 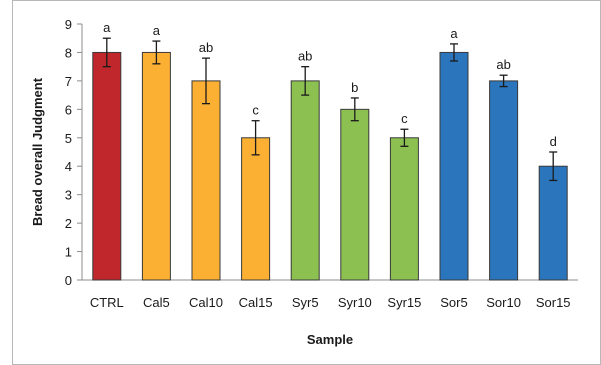 I want to click on x-tick-label: Sor15, so click(x=553, y=302).